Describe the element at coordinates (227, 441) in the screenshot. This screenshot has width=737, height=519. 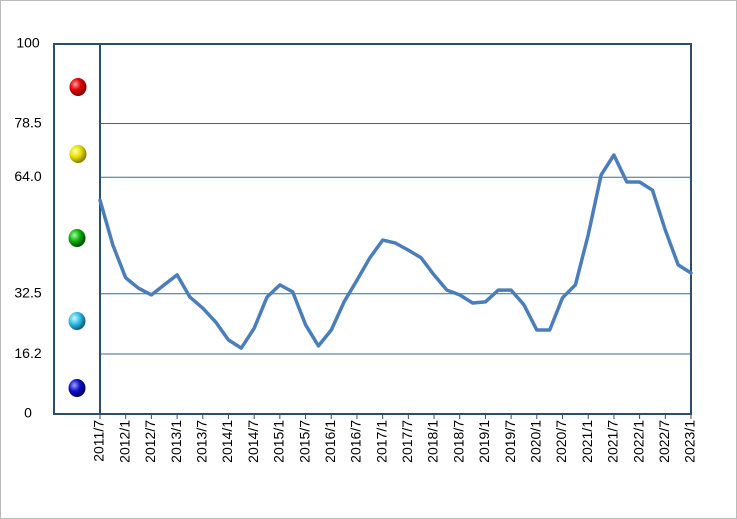
I see `x-tick-label: 2014/1` at that location.